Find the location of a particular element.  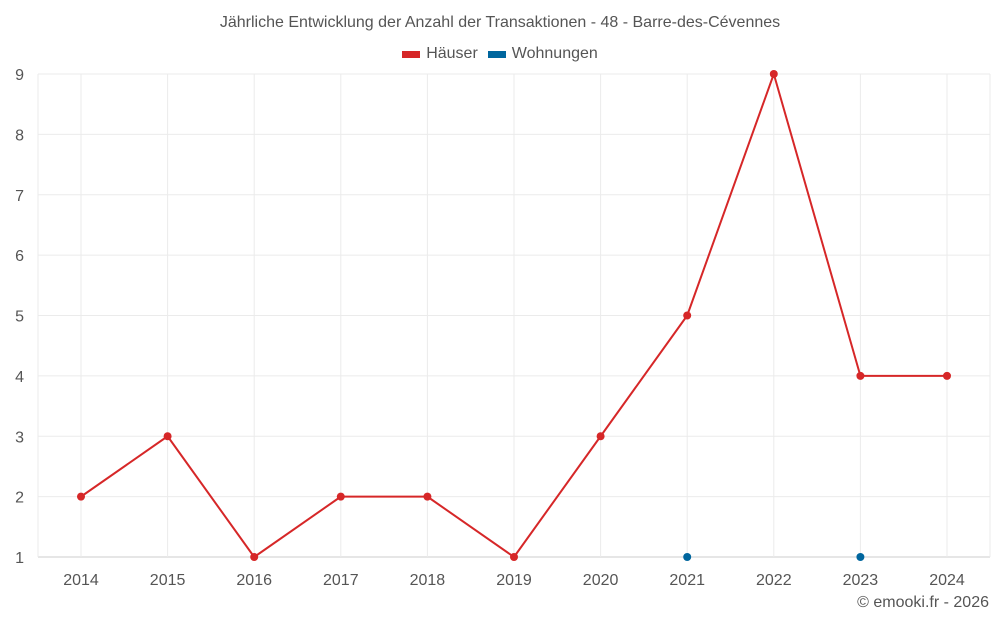

chart-legend: Häuser Wohnungen is located at coordinates (500, 54).